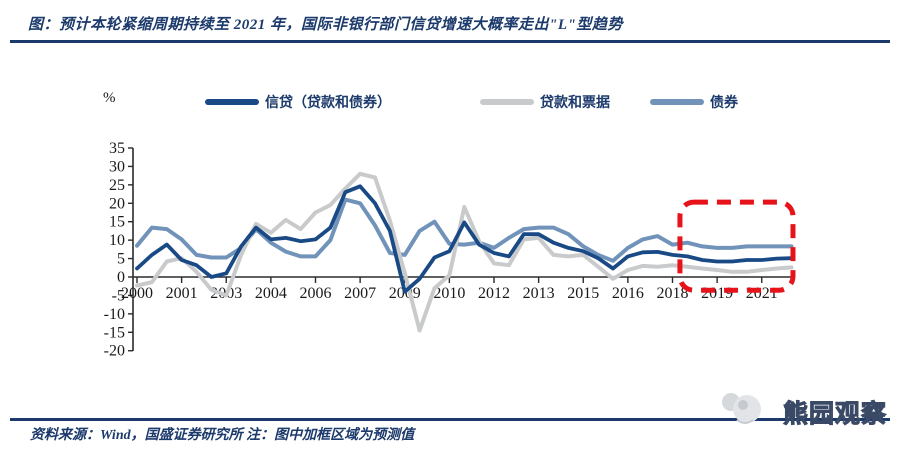 The width and height of the screenshot is (899, 456). What do you see at coordinates (834, 414) in the screenshot?
I see `watermark-text: 熊园观察` at bounding box center [834, 414].